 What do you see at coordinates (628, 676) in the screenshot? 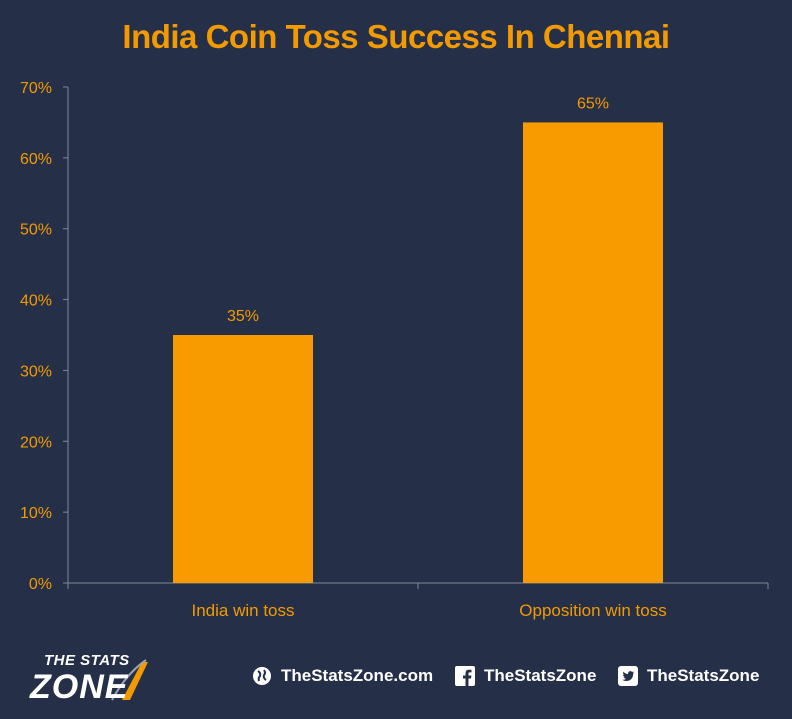
I see `twitter-icon` at bounding box center [628, 676].